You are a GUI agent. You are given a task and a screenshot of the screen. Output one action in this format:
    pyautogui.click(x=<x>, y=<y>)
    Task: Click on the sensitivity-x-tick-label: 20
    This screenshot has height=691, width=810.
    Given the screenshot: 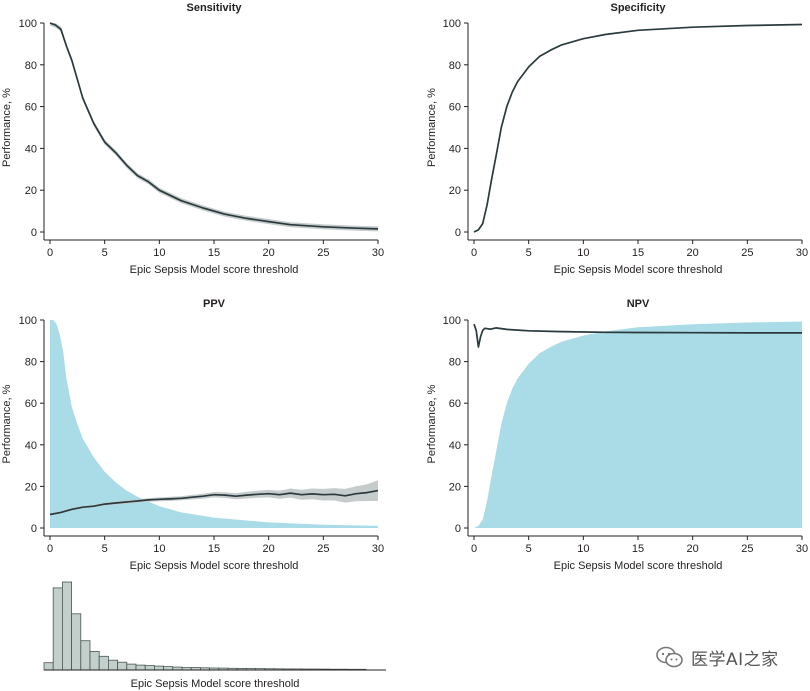 What is the action you would take?
    pyautogui.click(x=269, y=253)
    